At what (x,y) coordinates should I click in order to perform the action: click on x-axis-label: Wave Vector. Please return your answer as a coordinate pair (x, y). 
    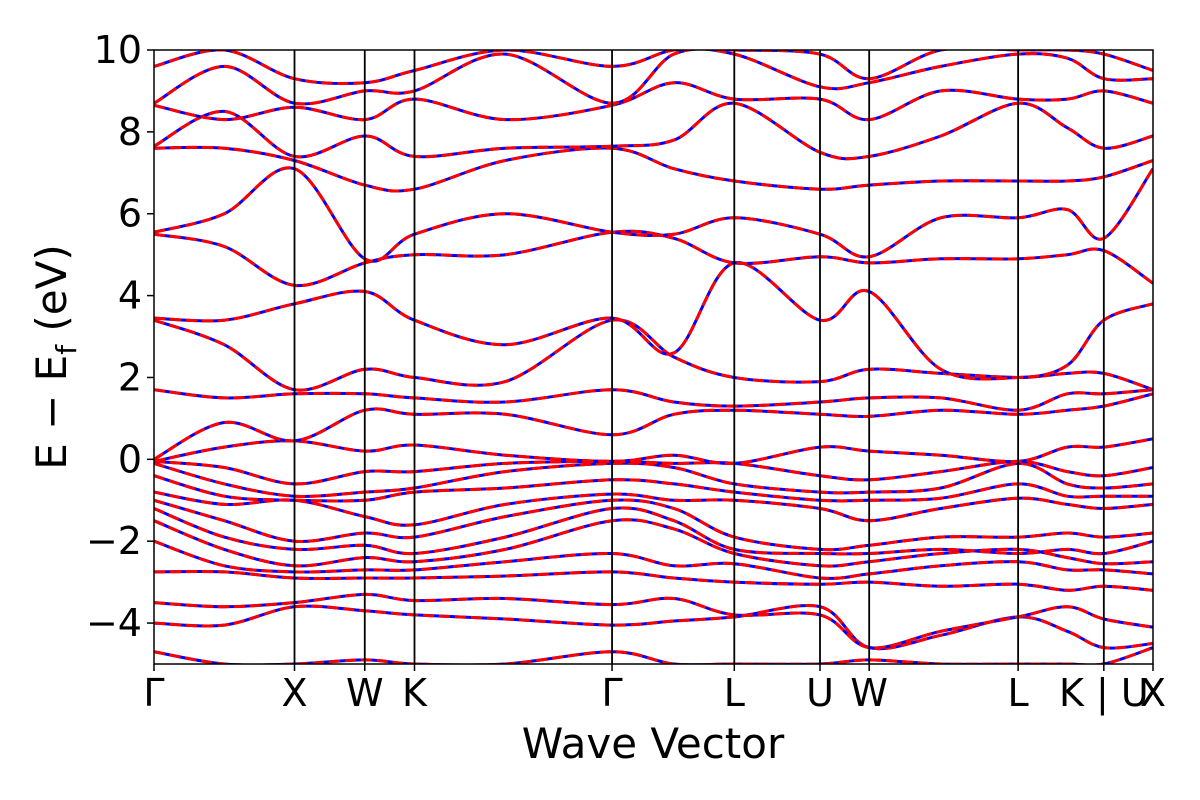
    Looking at the image, I should click on (653, 743).